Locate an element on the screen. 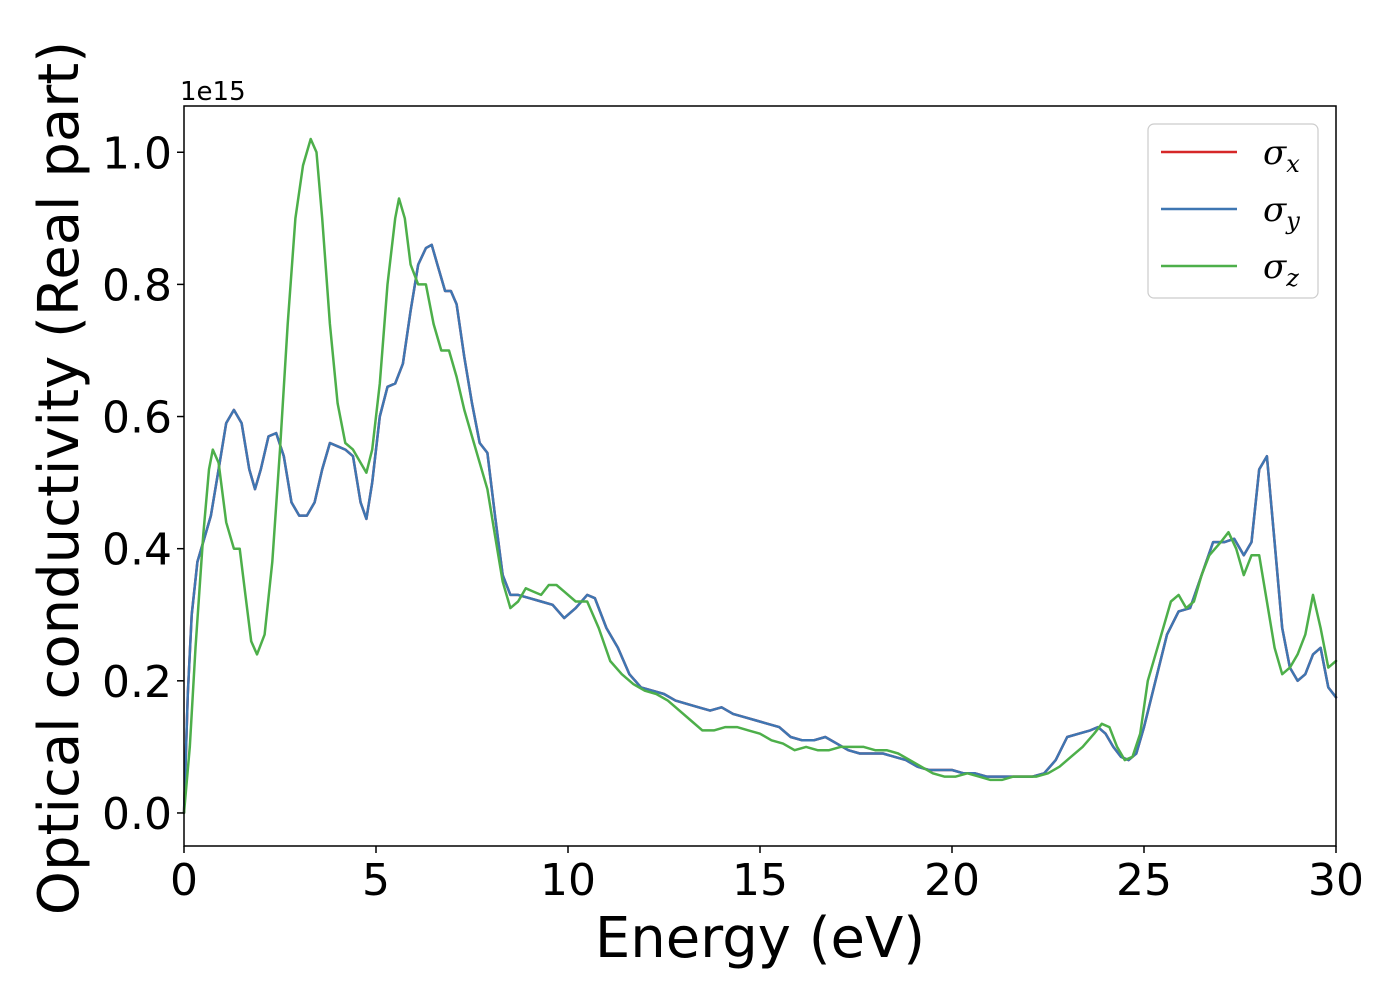 This screenshot has height=1000, width=1400. legend-box is located at coordinates (1233, 211).